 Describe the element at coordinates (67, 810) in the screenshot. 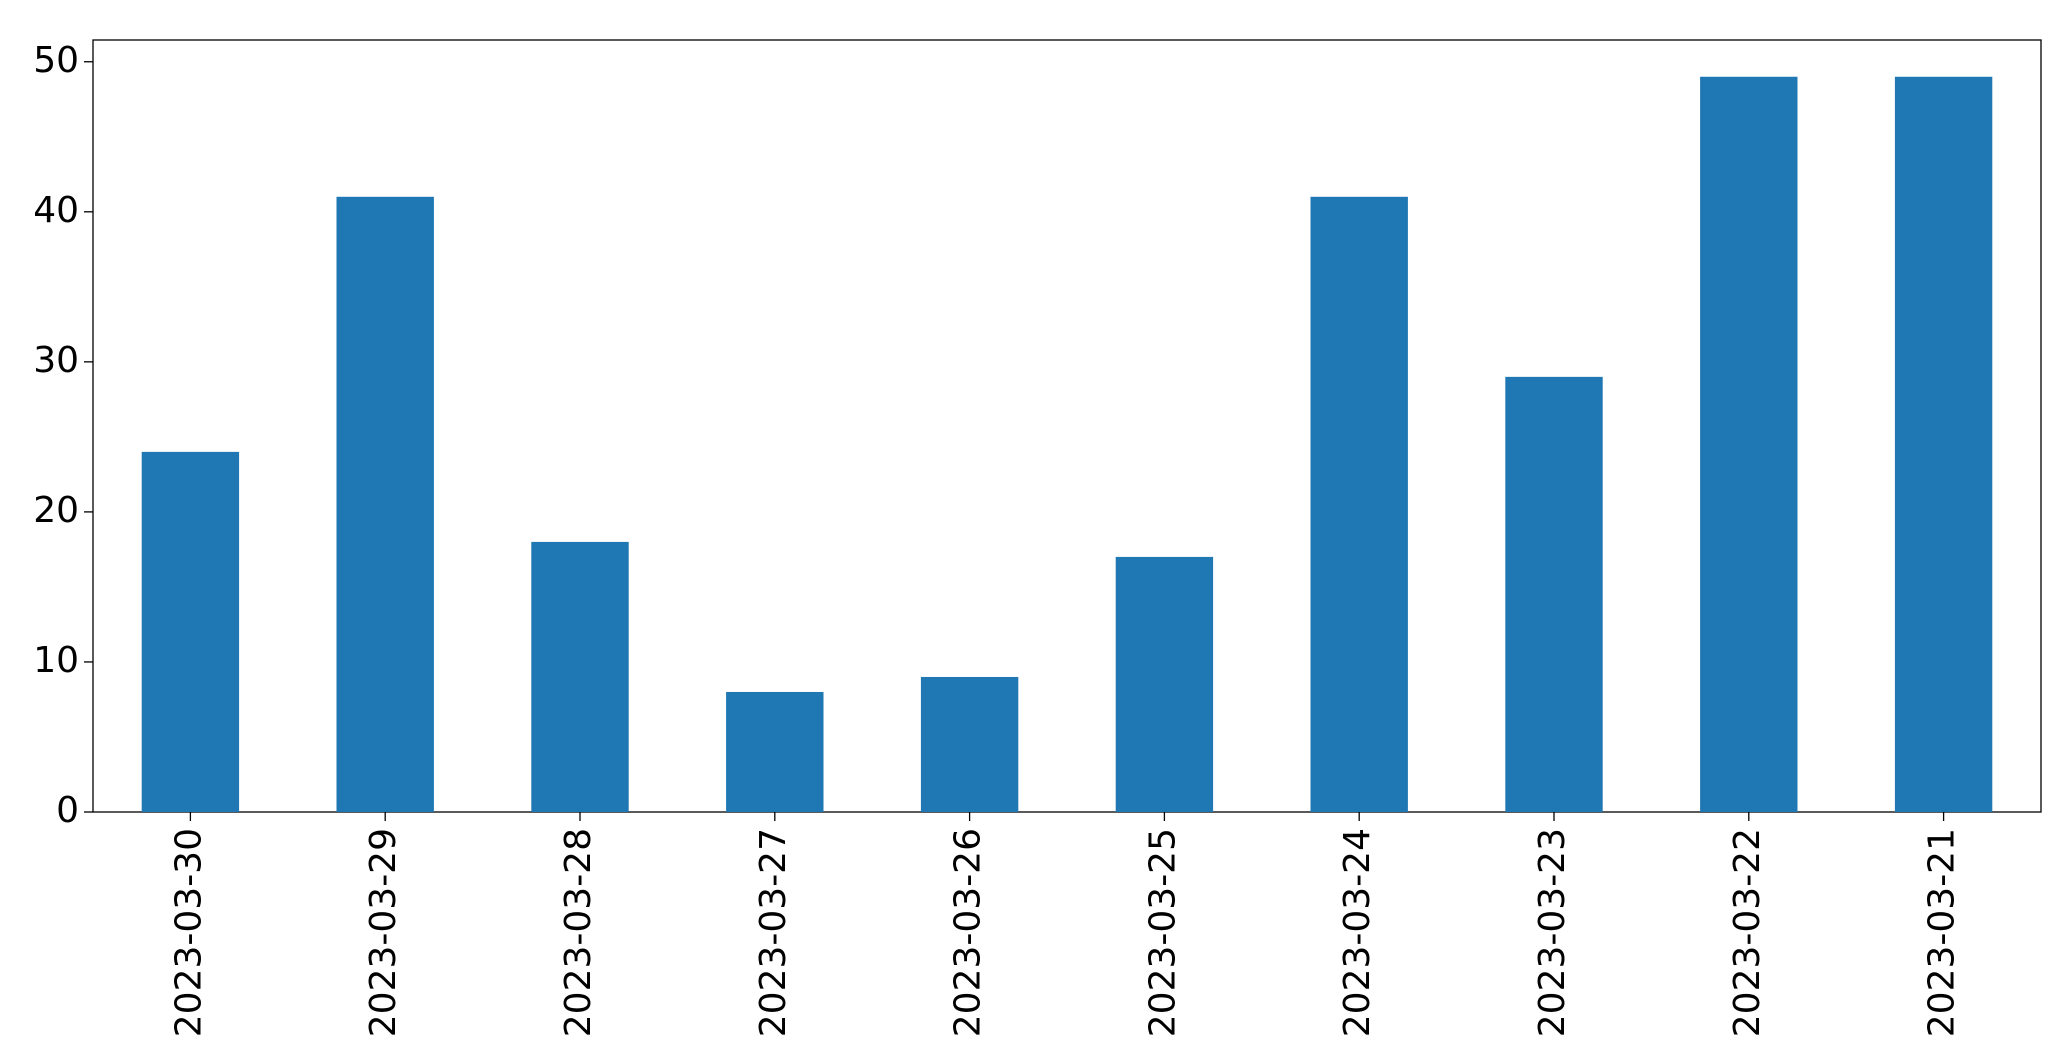

I see `y-tick-label: 0` at that location.